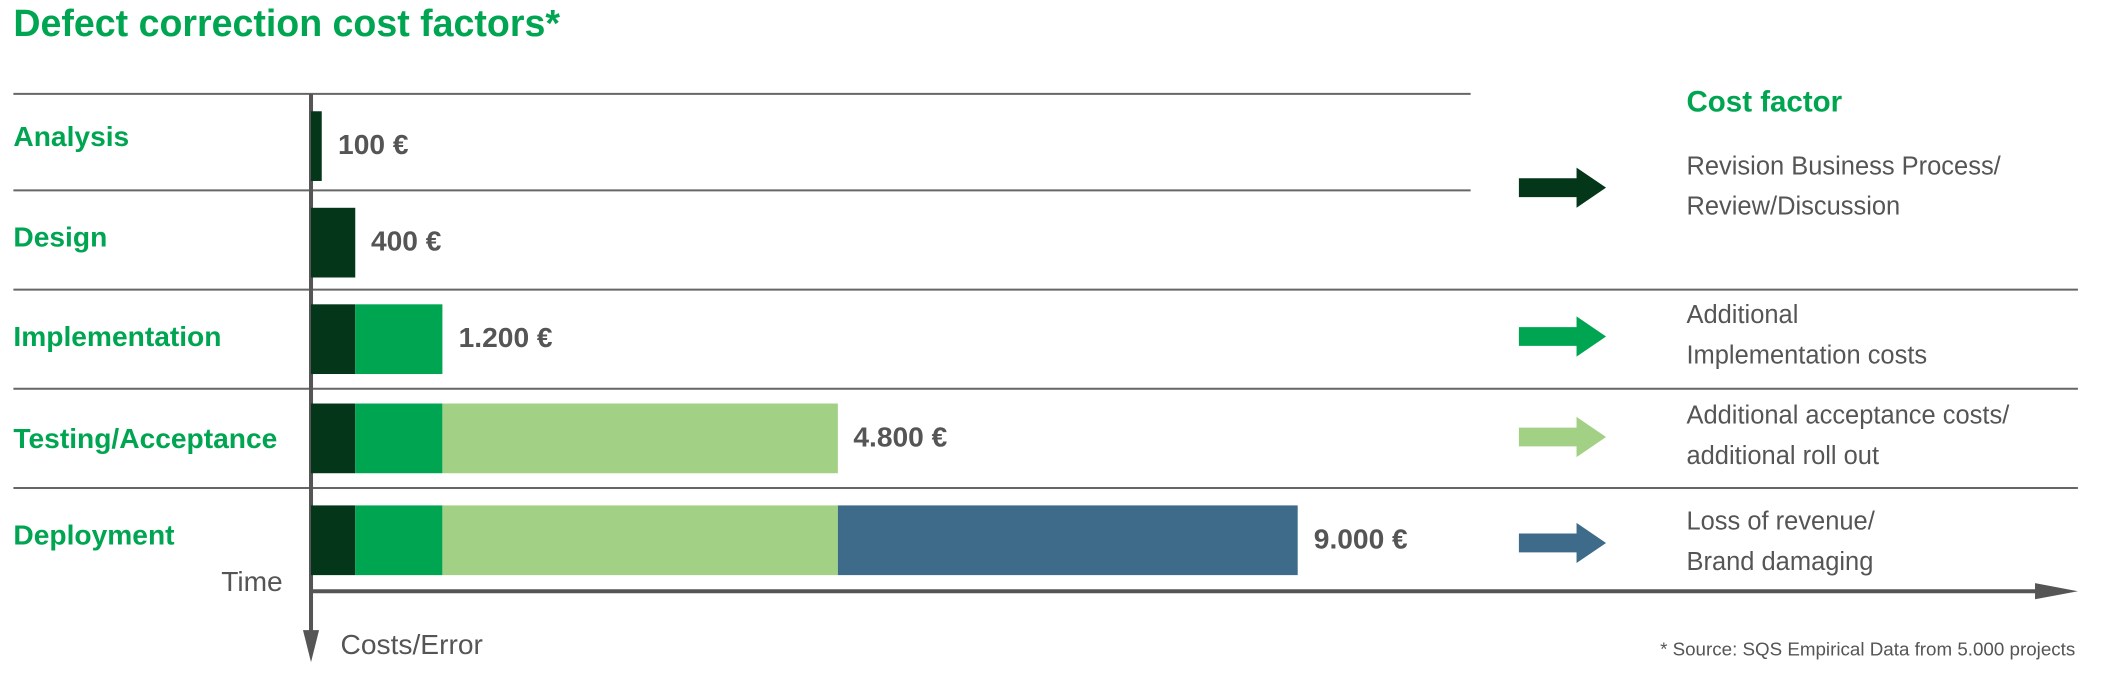 This screenshot has height=681, width=2102. Describe the element at coordinates (117, 337) in the screenshot. I see `category-label: Implementation` at that location.